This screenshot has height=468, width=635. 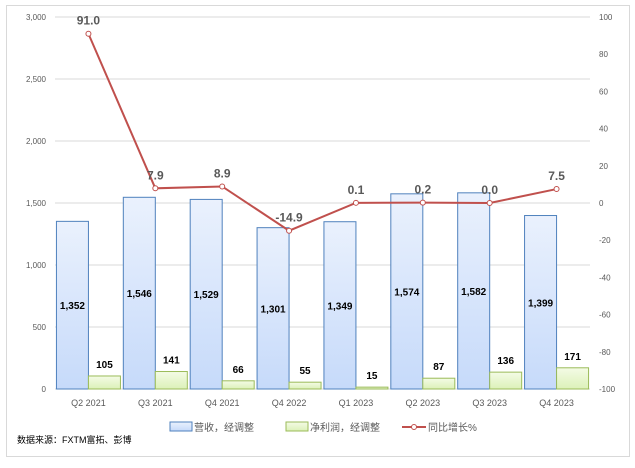 I want to click on right-tick-label: -80, so click(x=605, y=352).